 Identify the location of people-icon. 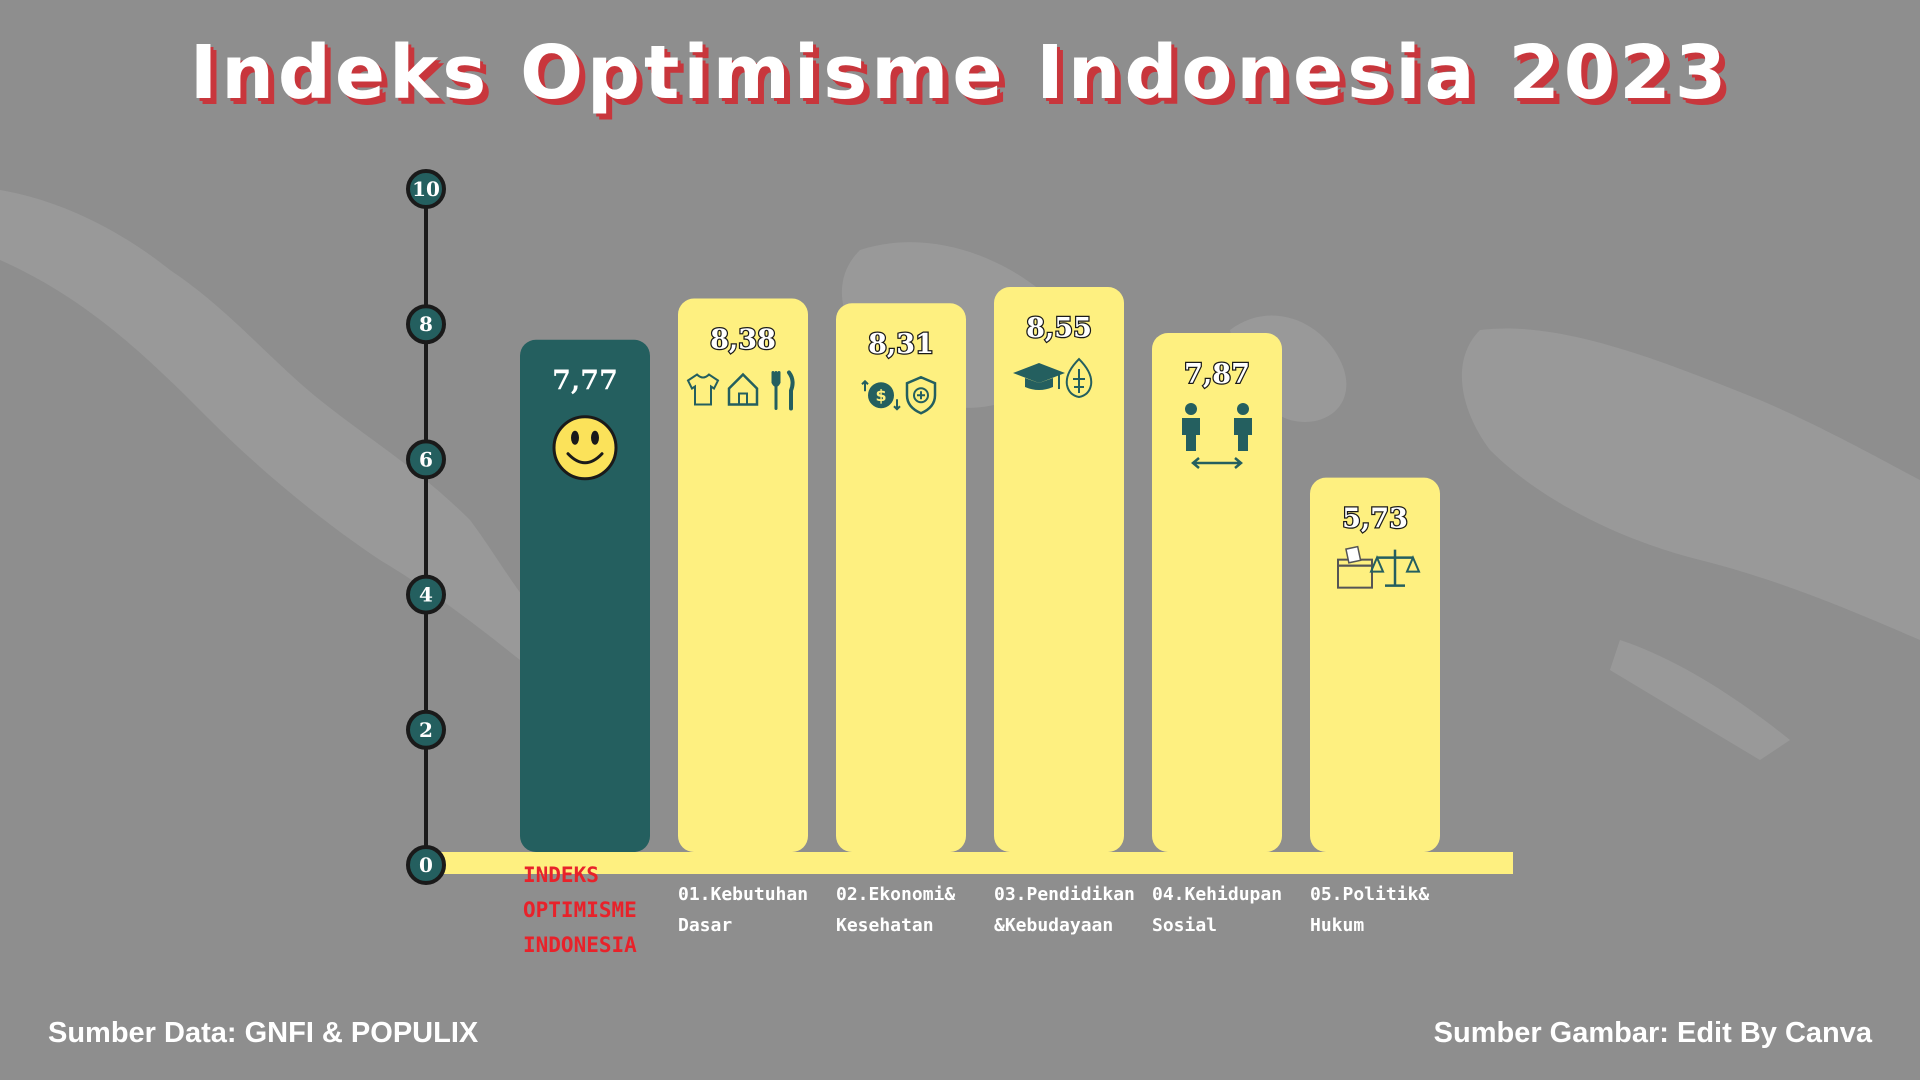
(1217, 435).